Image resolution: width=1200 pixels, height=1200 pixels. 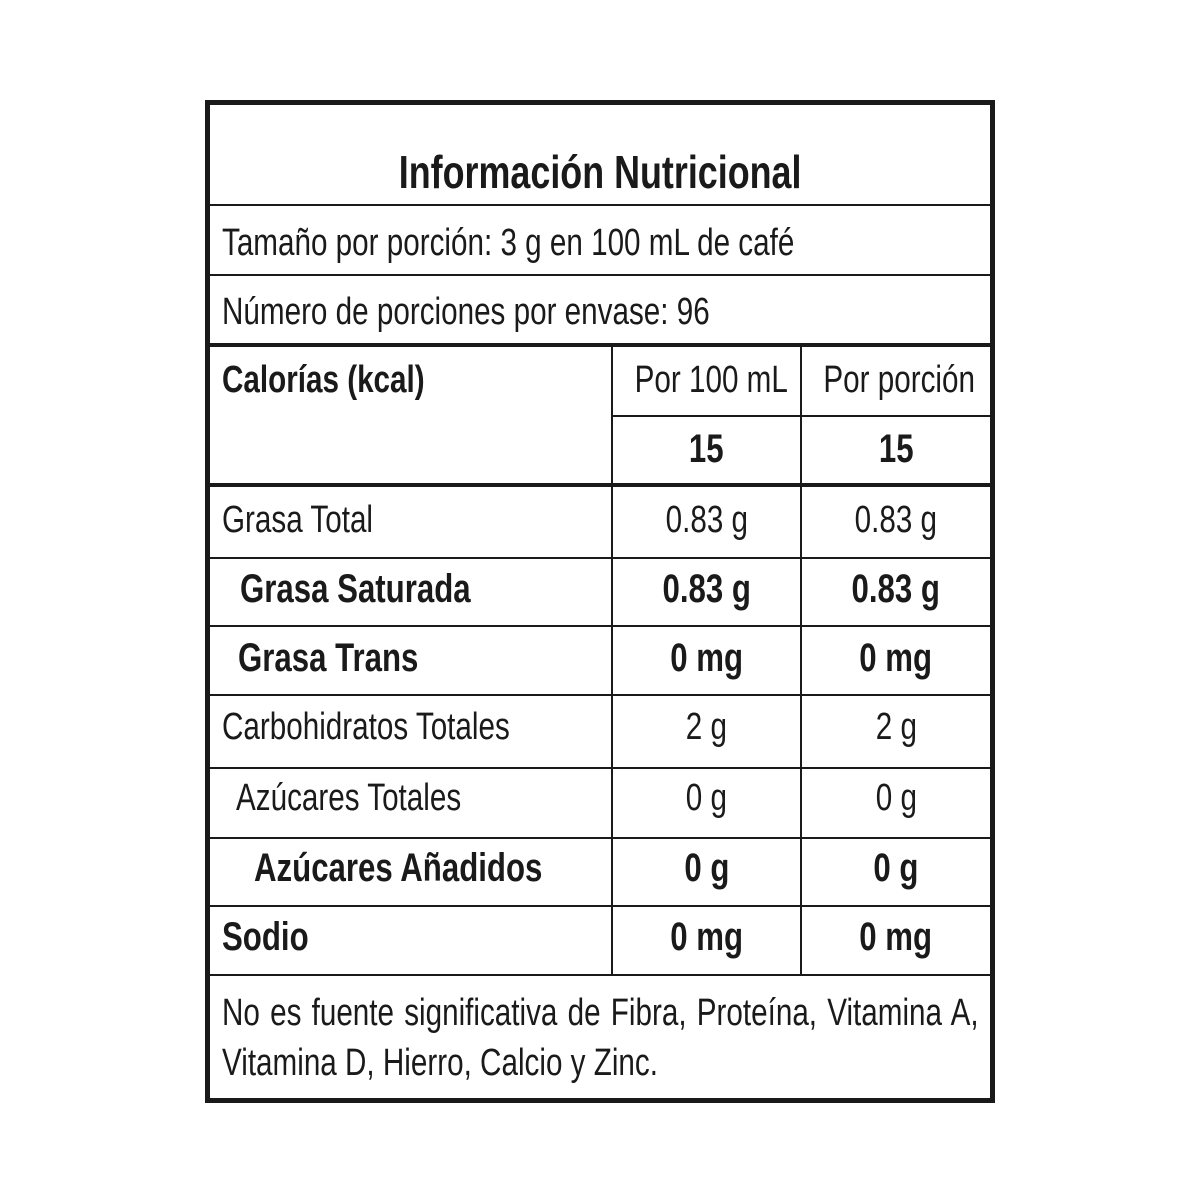 What do you see at coordinates (706, 449) in the screenshot?
I see `calories-per-100ml: 15` at bounding box center [706, 449].